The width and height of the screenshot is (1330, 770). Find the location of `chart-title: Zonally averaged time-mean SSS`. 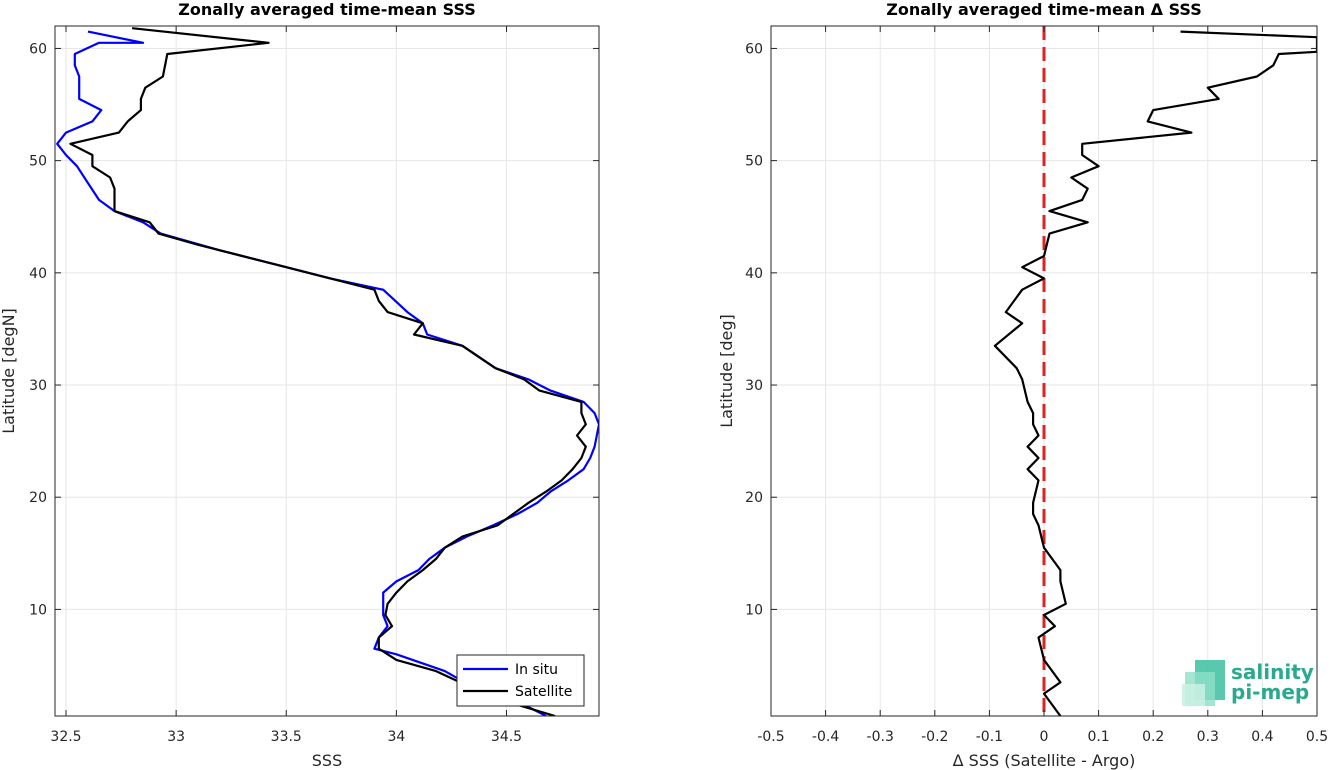

chart-title: Zonally averaged time-mean SSS is located at coordinates (327, 9).